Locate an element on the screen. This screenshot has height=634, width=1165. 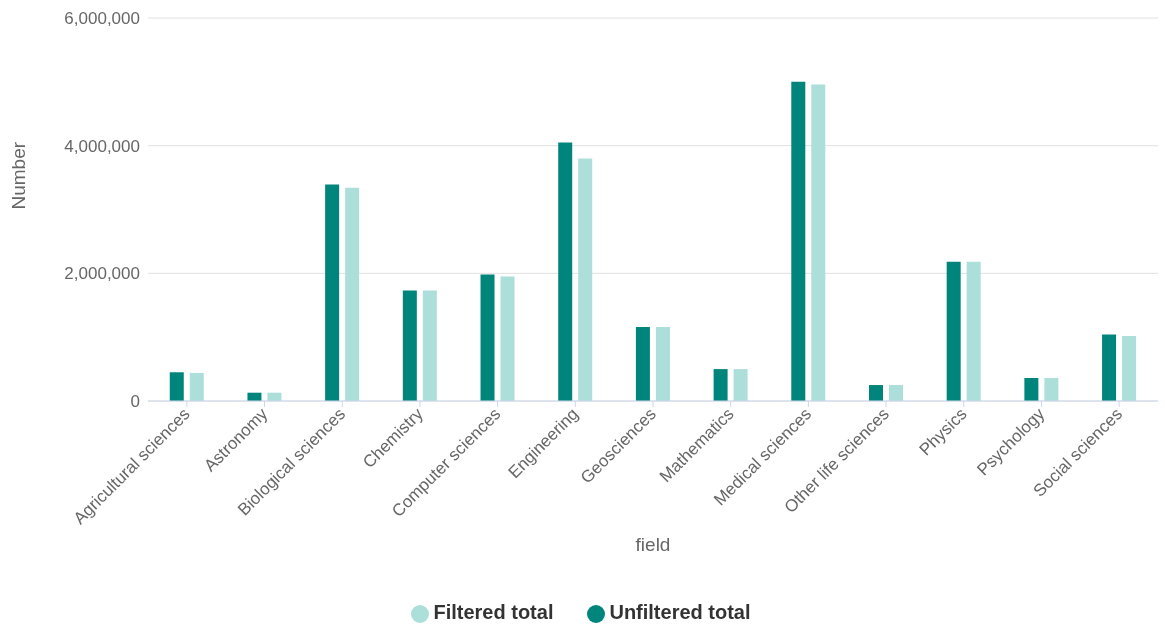
x-axis-title: field is located at coordinates (653, 544).